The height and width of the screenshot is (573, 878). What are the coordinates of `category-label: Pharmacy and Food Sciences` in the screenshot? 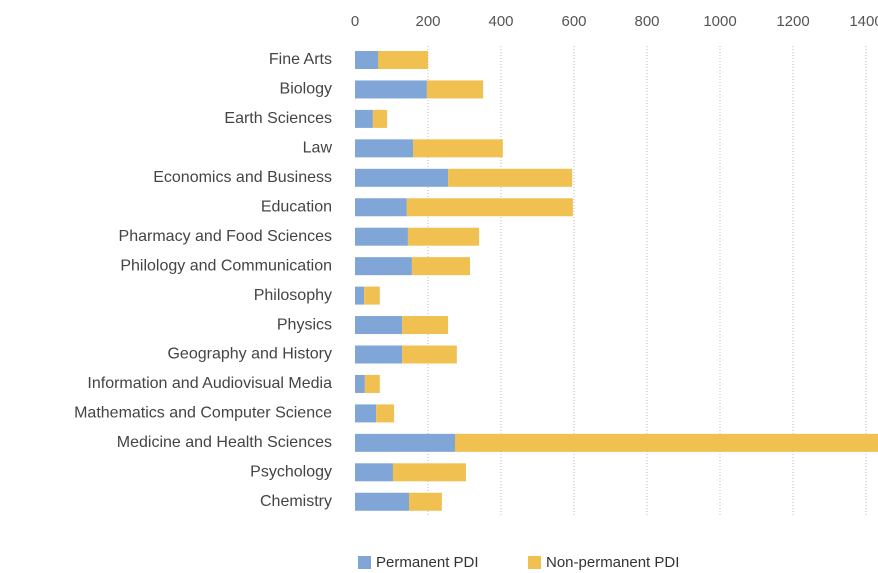 It's located at (225, 236).